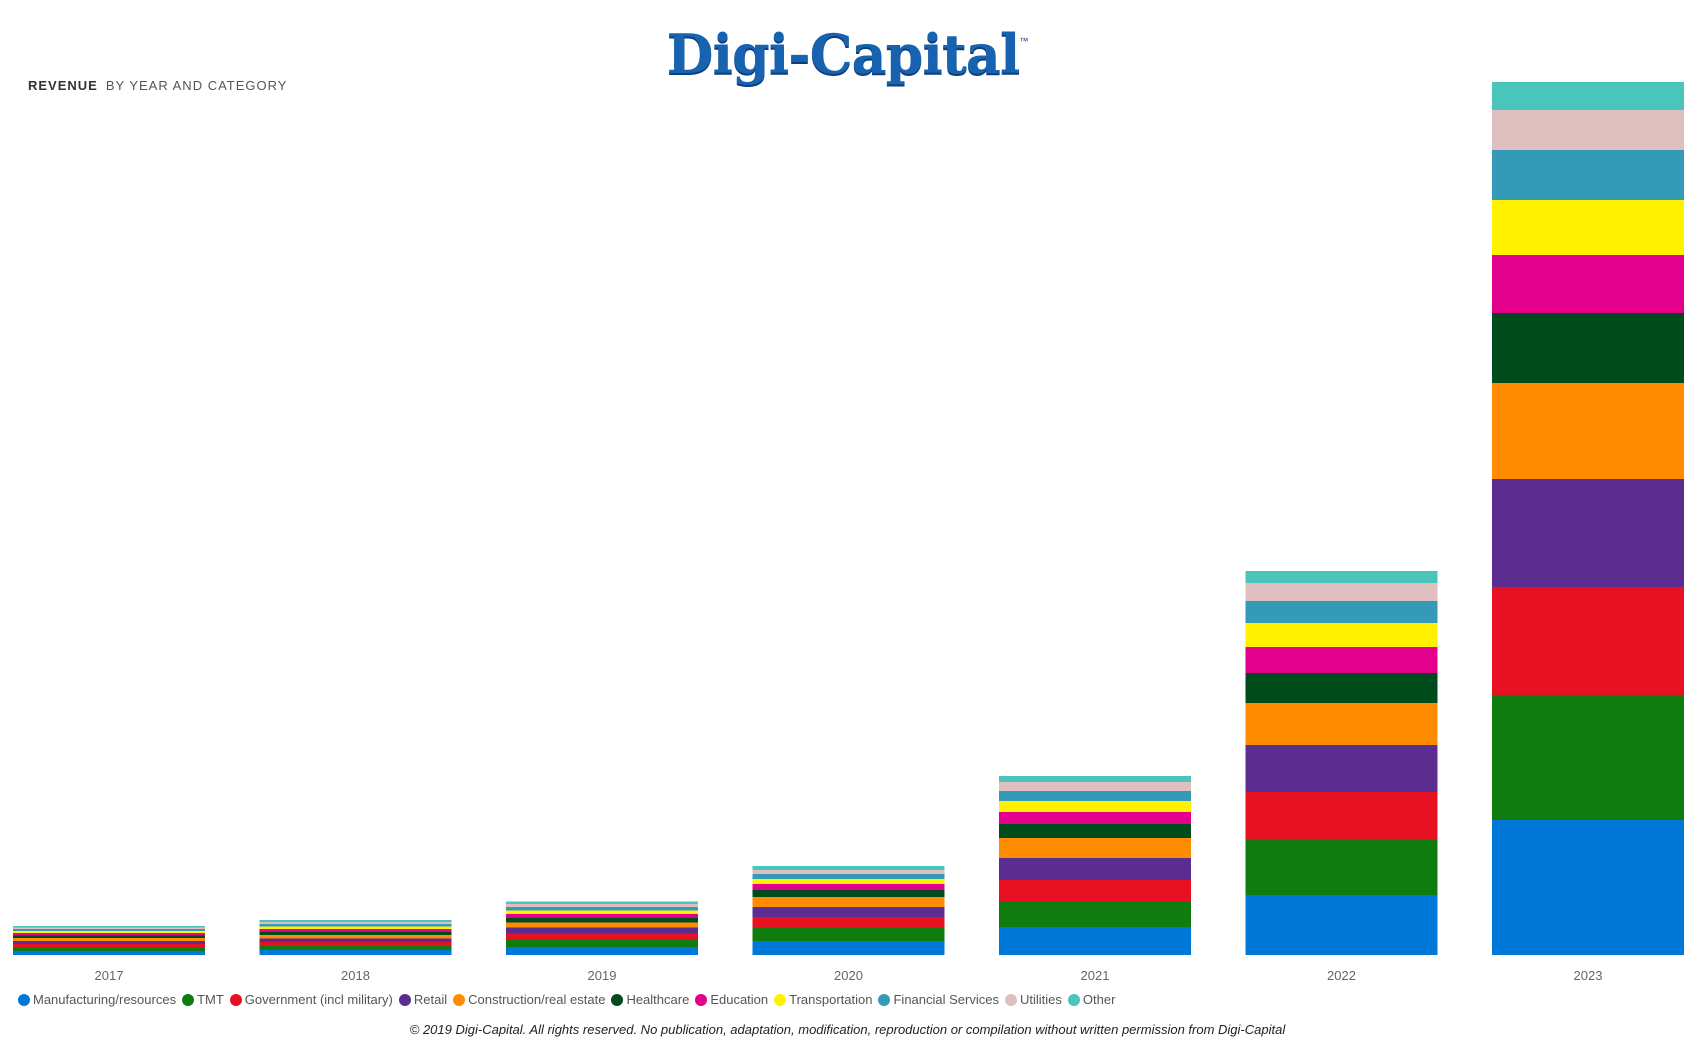 The image size is (1695, 1049). Describe the element at coordinates (196, 85) in the screenshot. I see `chart-title-sub: BY YEAR AND CATEGORY` at that location.